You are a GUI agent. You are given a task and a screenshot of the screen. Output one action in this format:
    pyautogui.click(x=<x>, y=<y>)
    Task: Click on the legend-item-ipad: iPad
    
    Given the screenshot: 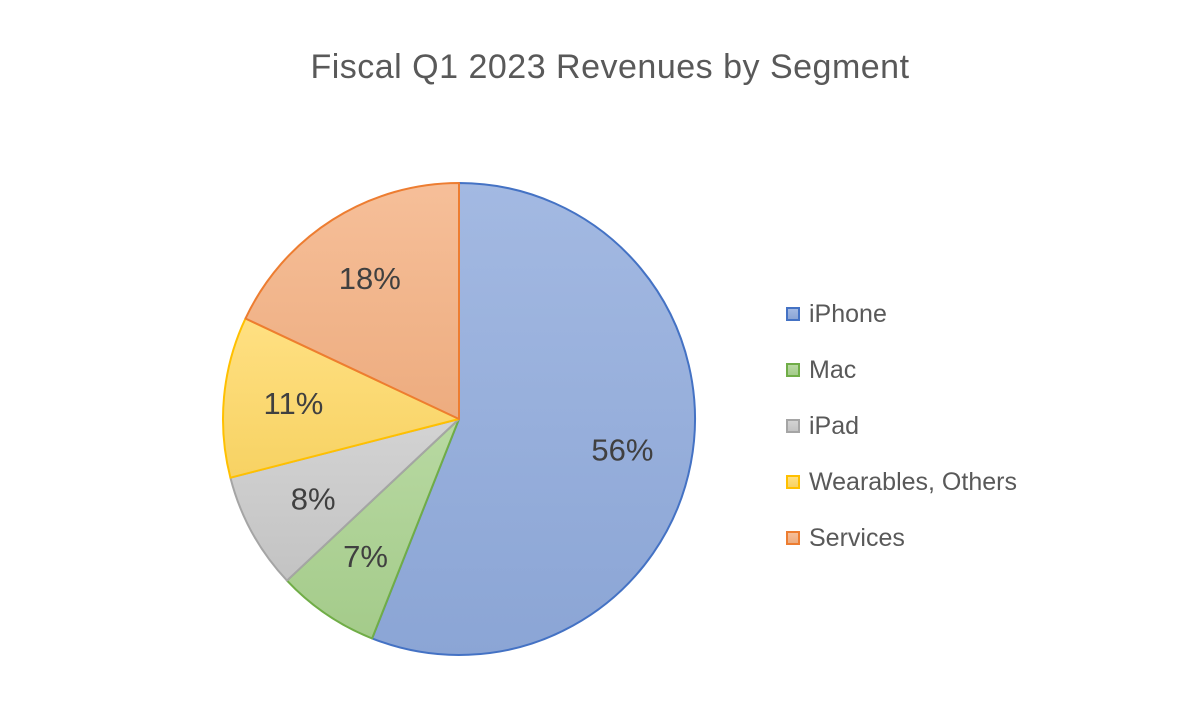 What is the action you would take?
    pyautogui.click(x=901, y=426)
    